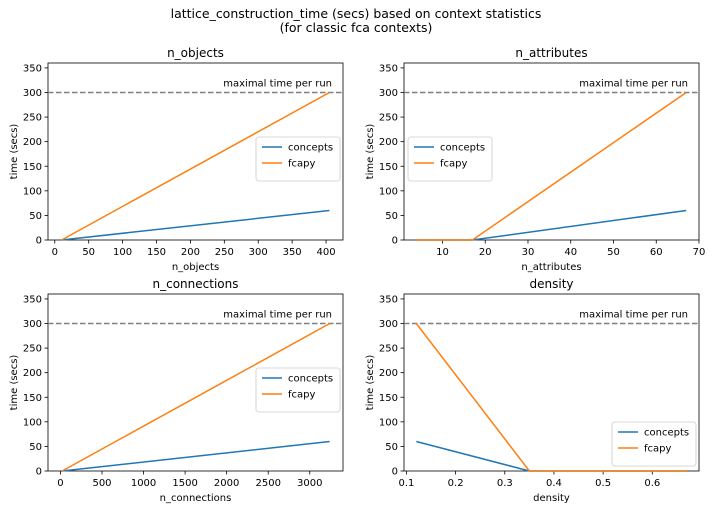 This screenshot has width=712, height=510. What do you see at coordinates (656, 252) in the screenshot?
I see `x-tick-label: 60` at bounding box center [656, 252].